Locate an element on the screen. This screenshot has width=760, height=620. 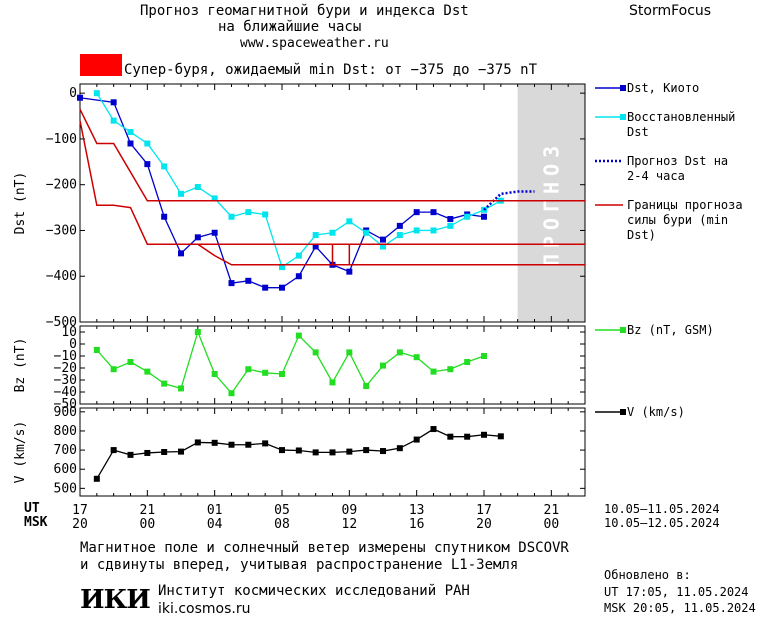
y-tick-label: −30 is located at coordinates (65, 380).